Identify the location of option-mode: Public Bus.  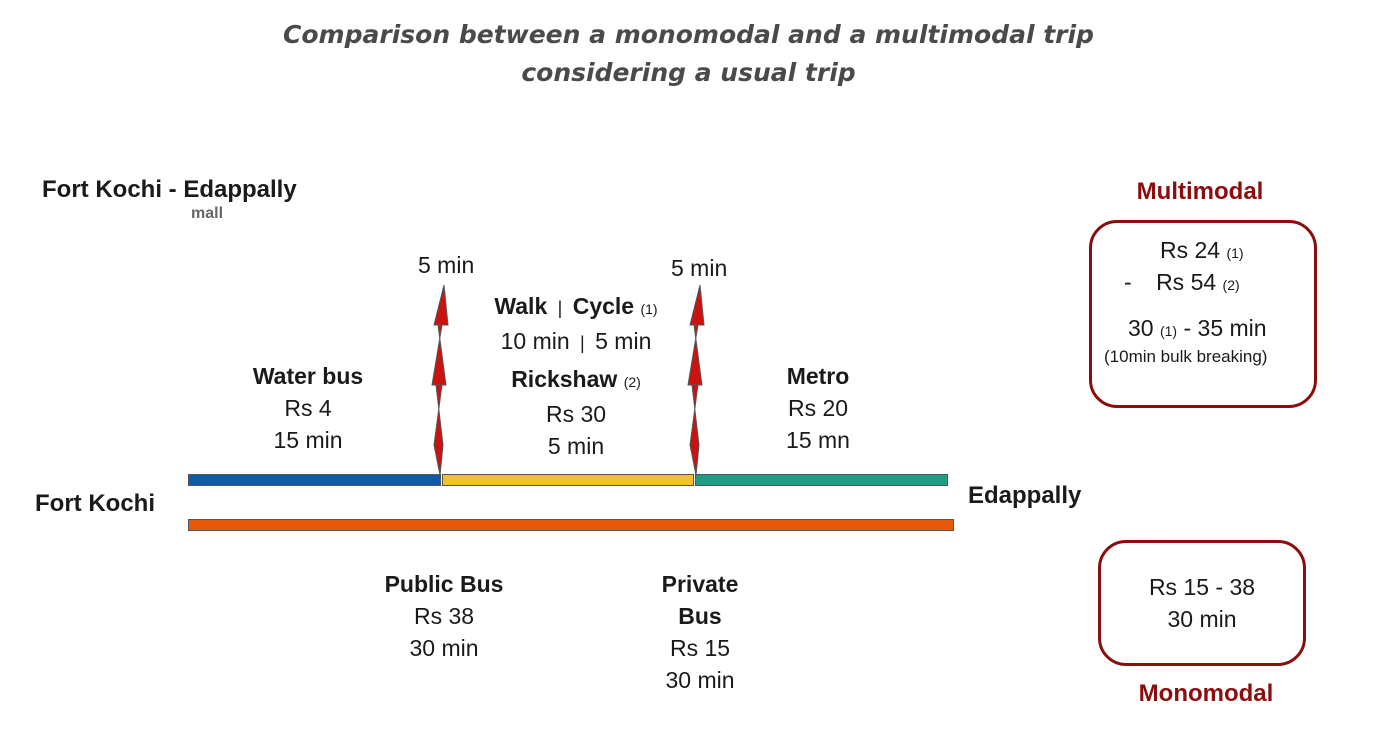
(444, 584).